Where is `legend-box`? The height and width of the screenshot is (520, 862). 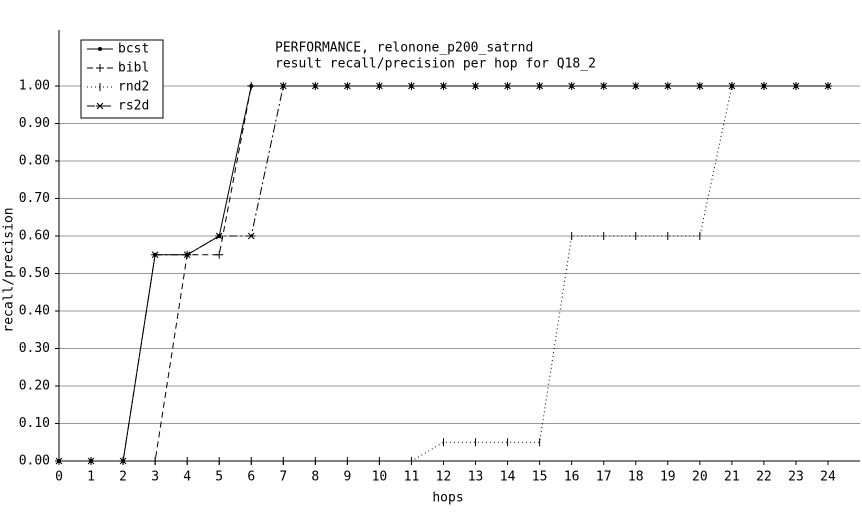
legend-box is located at coordinates (122, 79).